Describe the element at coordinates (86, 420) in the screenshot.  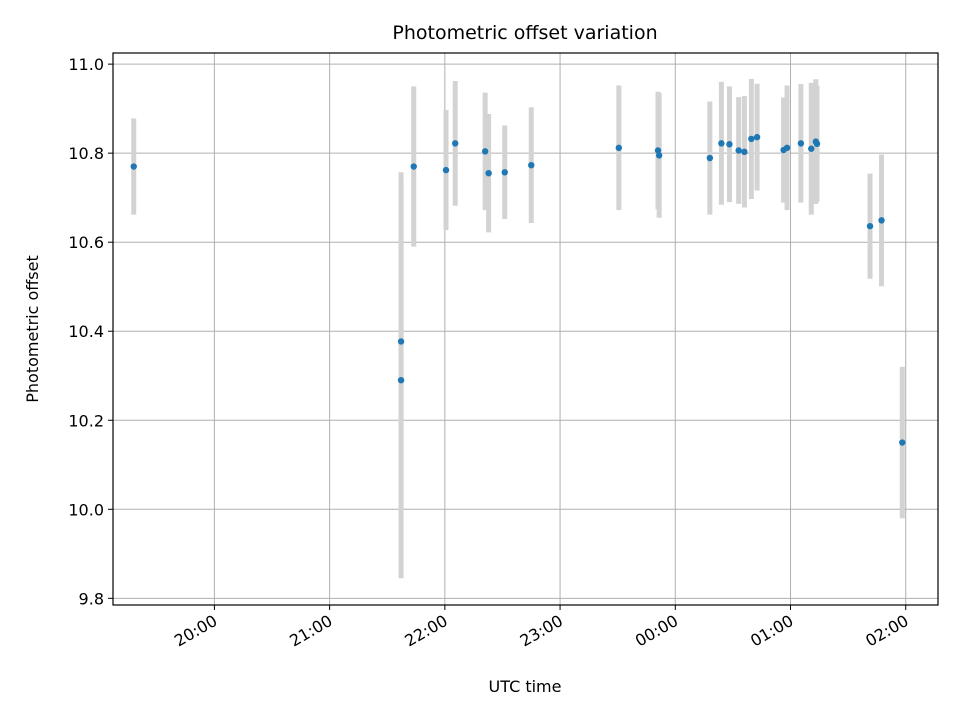
I see `y-tick-label: 10.2` at that location.